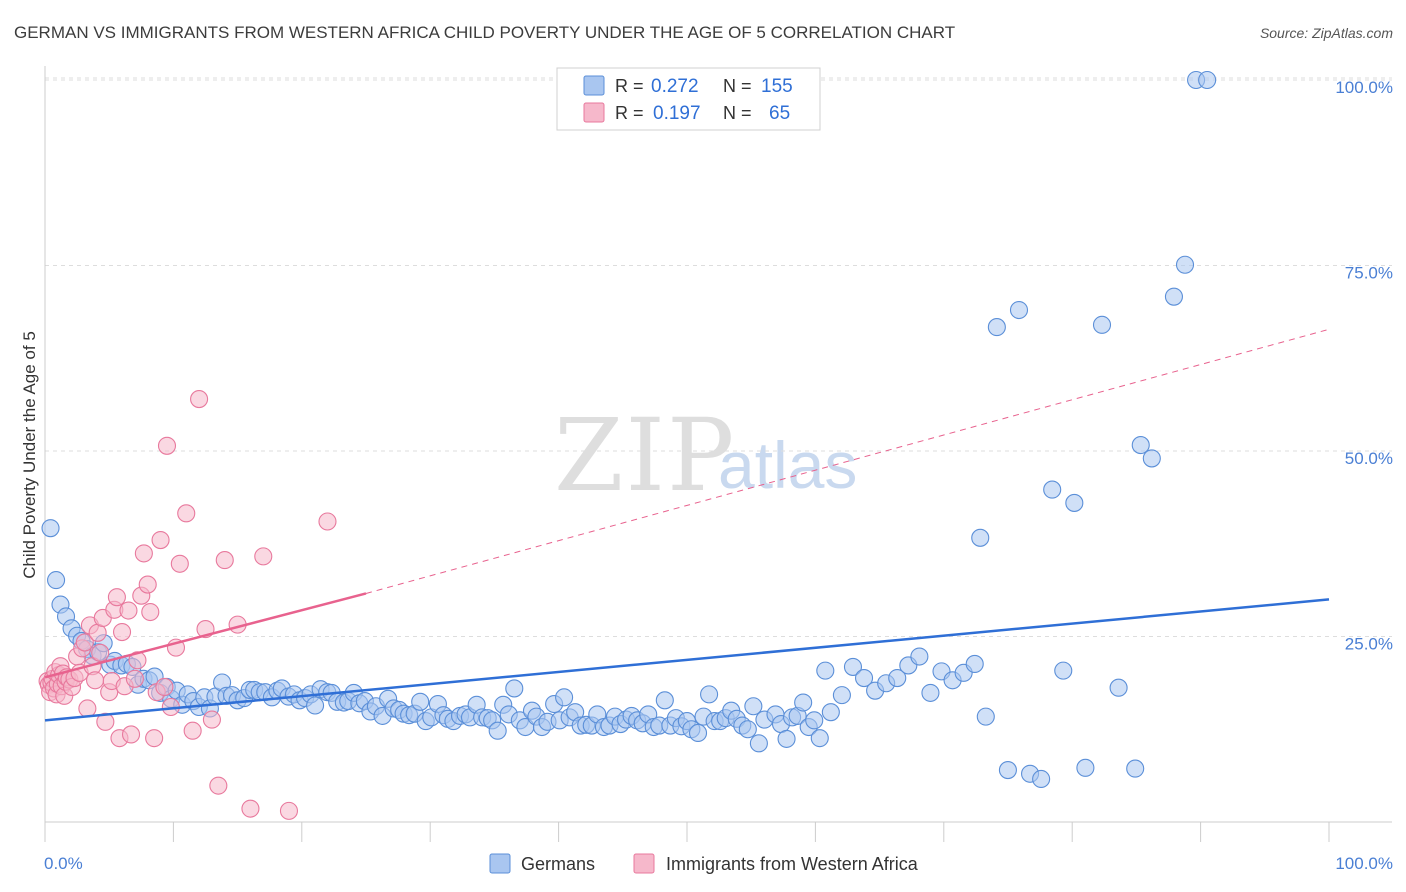 This screenshot has height=892, width=1406. Describe the element at coordinates (558, 864) in the screenshot. I see `bottom-legend-germans: Germans` at that location.